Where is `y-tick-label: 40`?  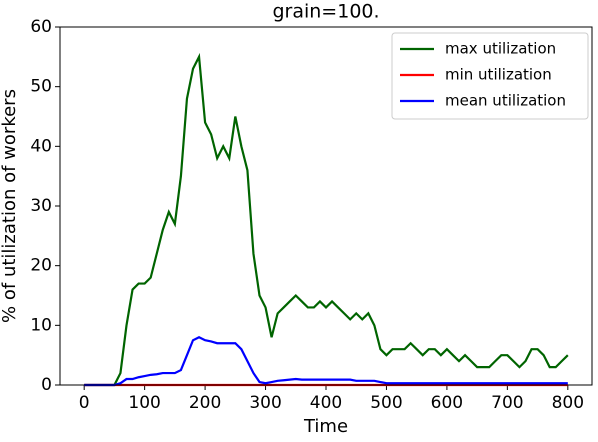
y-tick-label: 40 is located at coordinates (41, 146).